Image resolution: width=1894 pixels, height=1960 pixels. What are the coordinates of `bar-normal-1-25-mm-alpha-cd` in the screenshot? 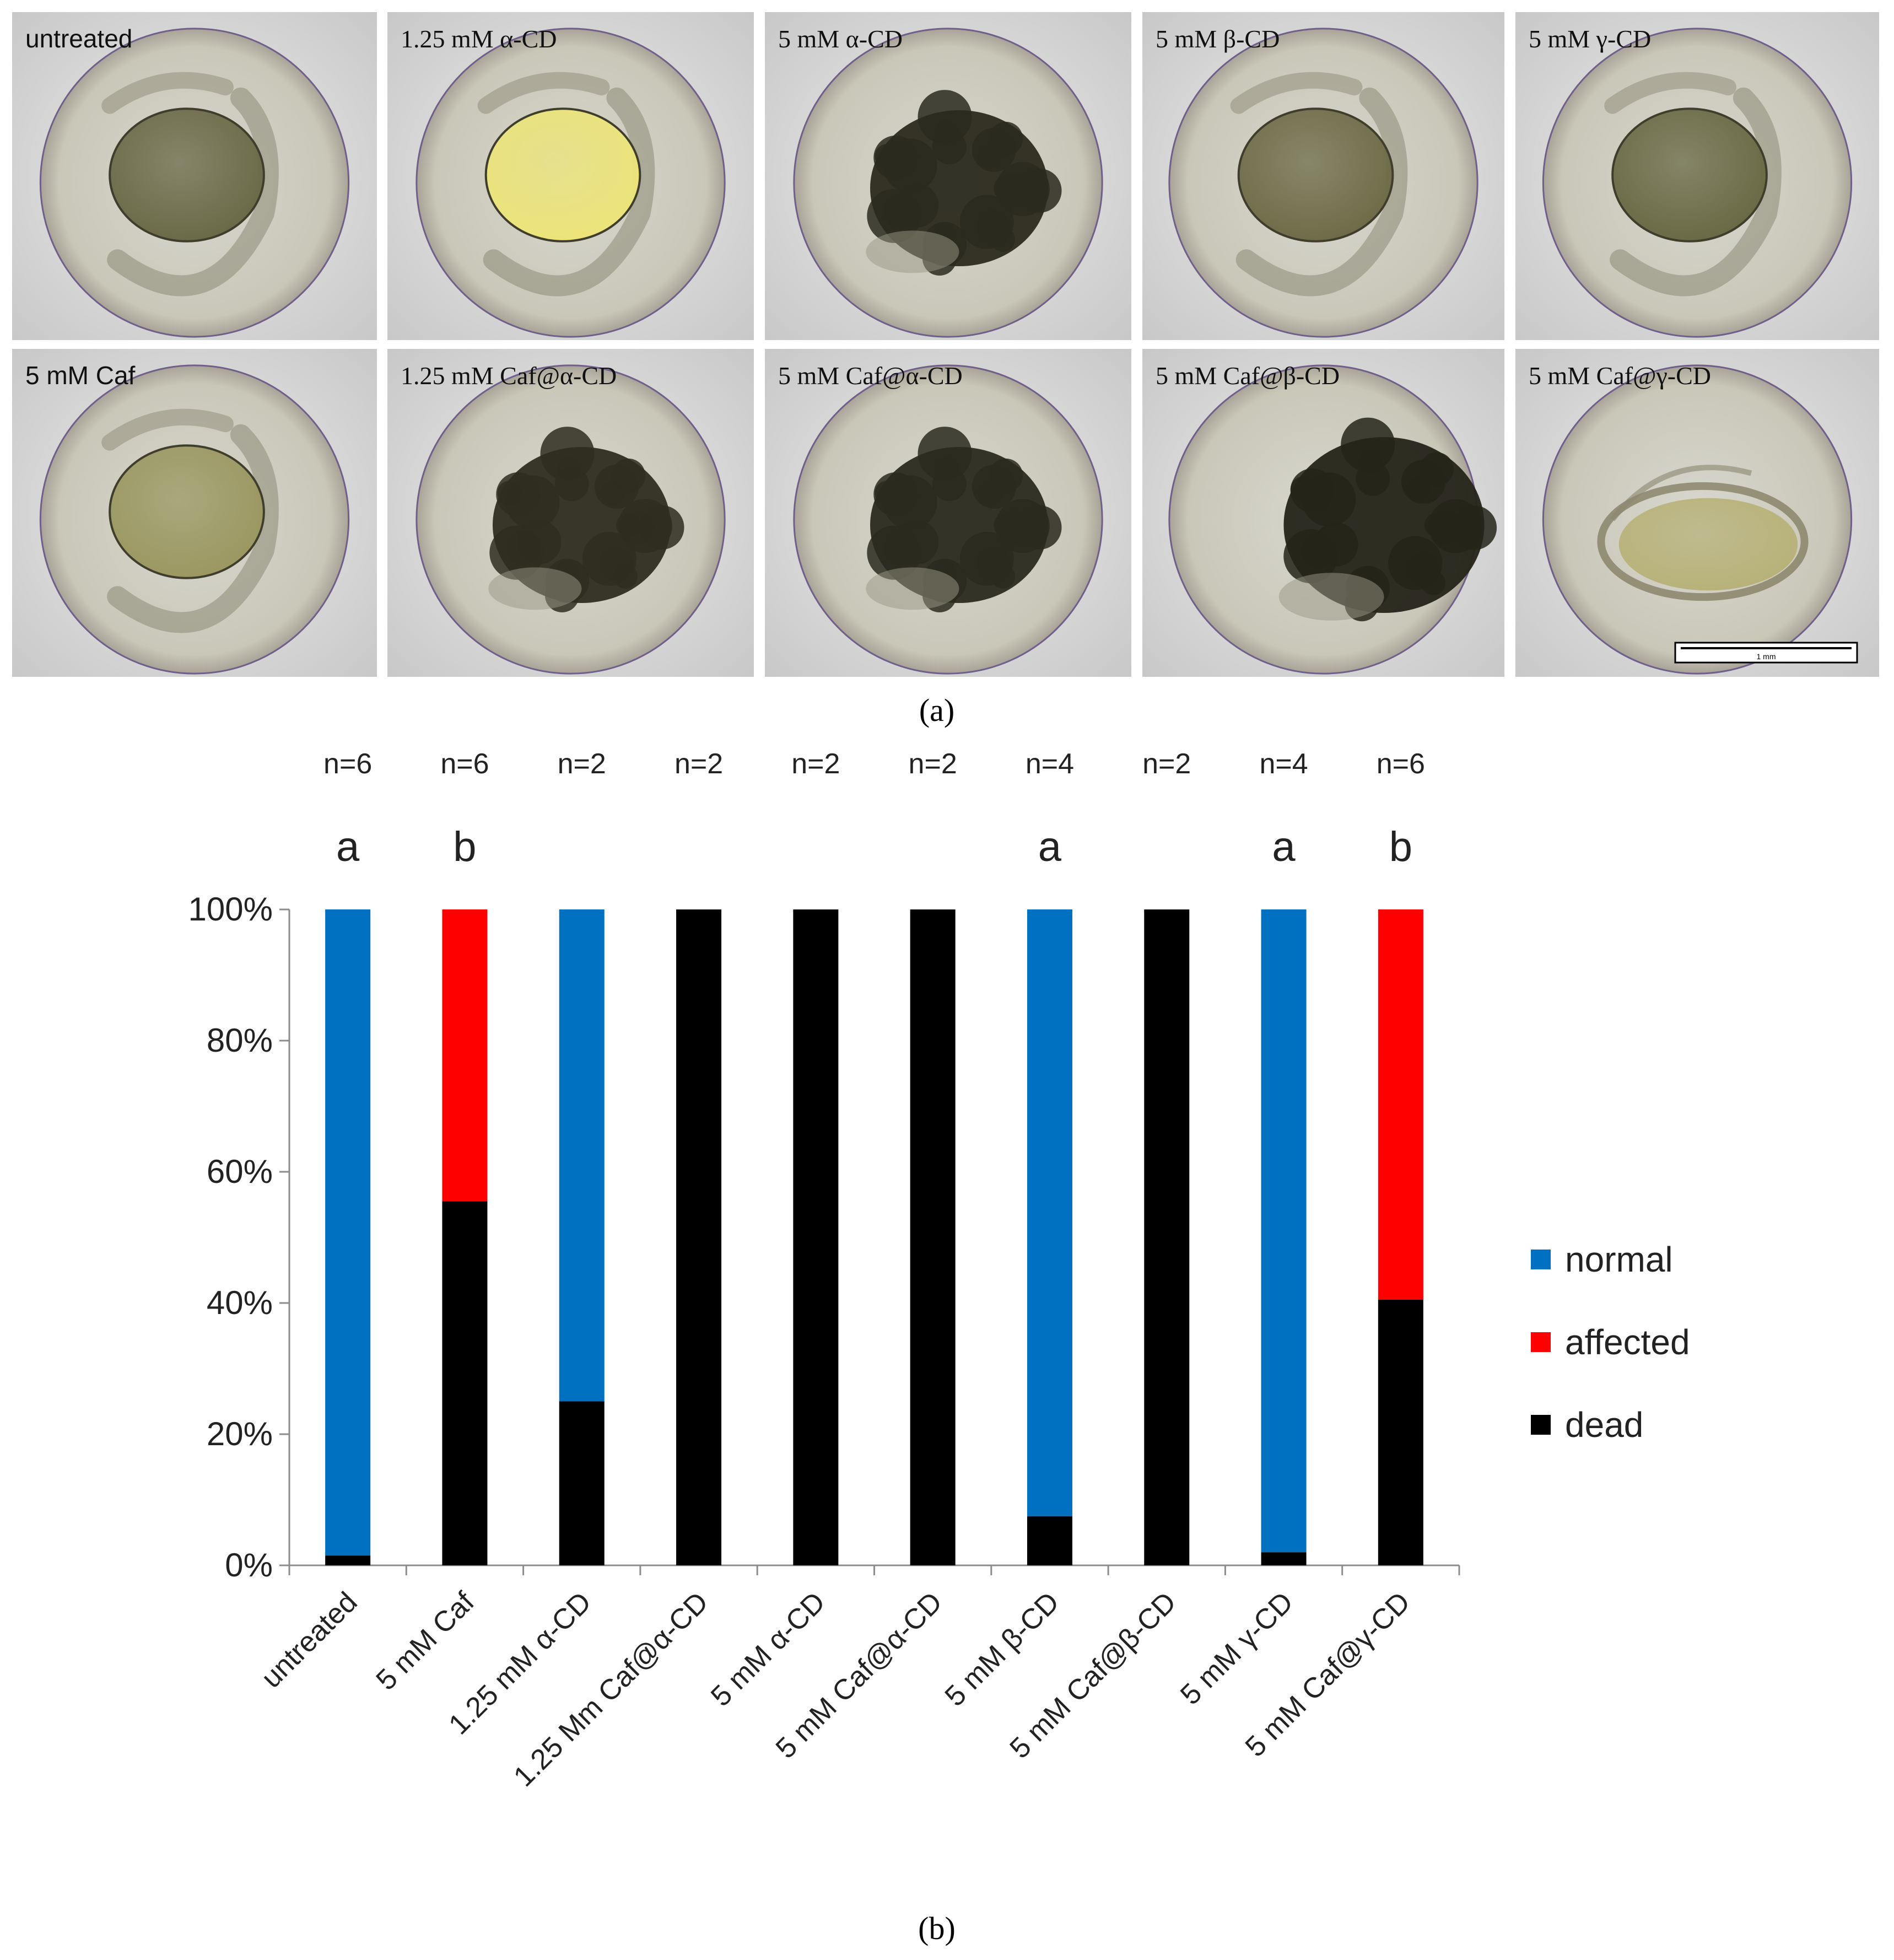 It's located at (582, 1155).